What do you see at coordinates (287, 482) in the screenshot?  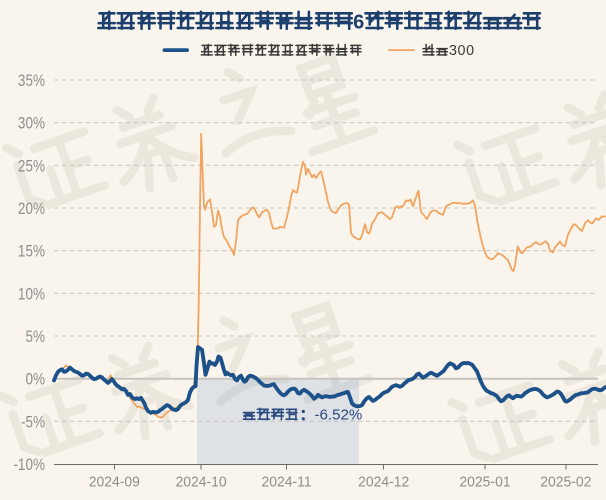 I see `svg-text: 2024-11` at bounding box center [287, 482].